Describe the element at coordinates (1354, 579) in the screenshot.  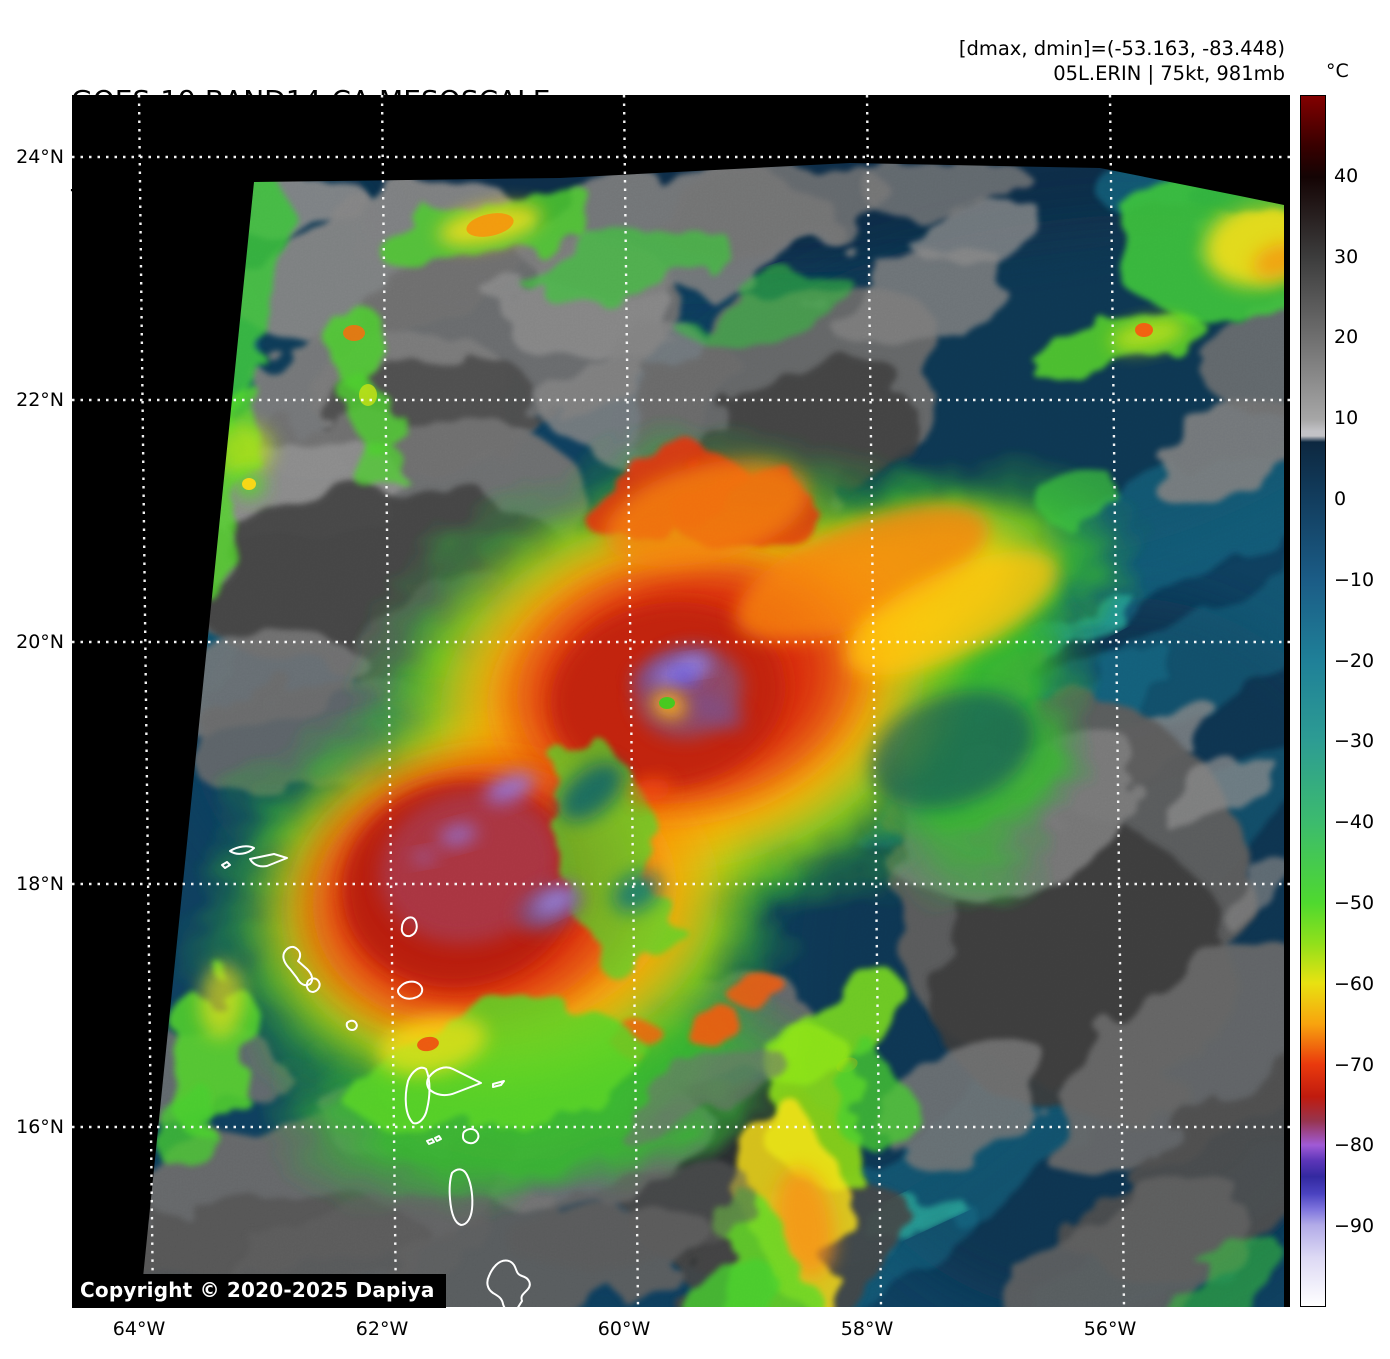
I see `colorbar-tick: −10` at that location.